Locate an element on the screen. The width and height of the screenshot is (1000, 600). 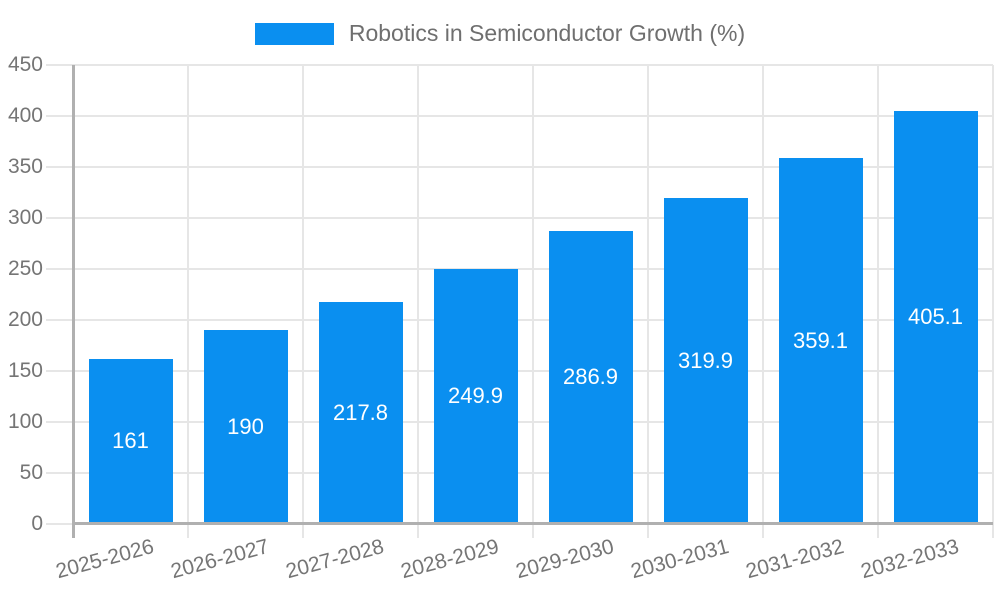
bar-value-label: 161 is located at coordinates (130, 441).